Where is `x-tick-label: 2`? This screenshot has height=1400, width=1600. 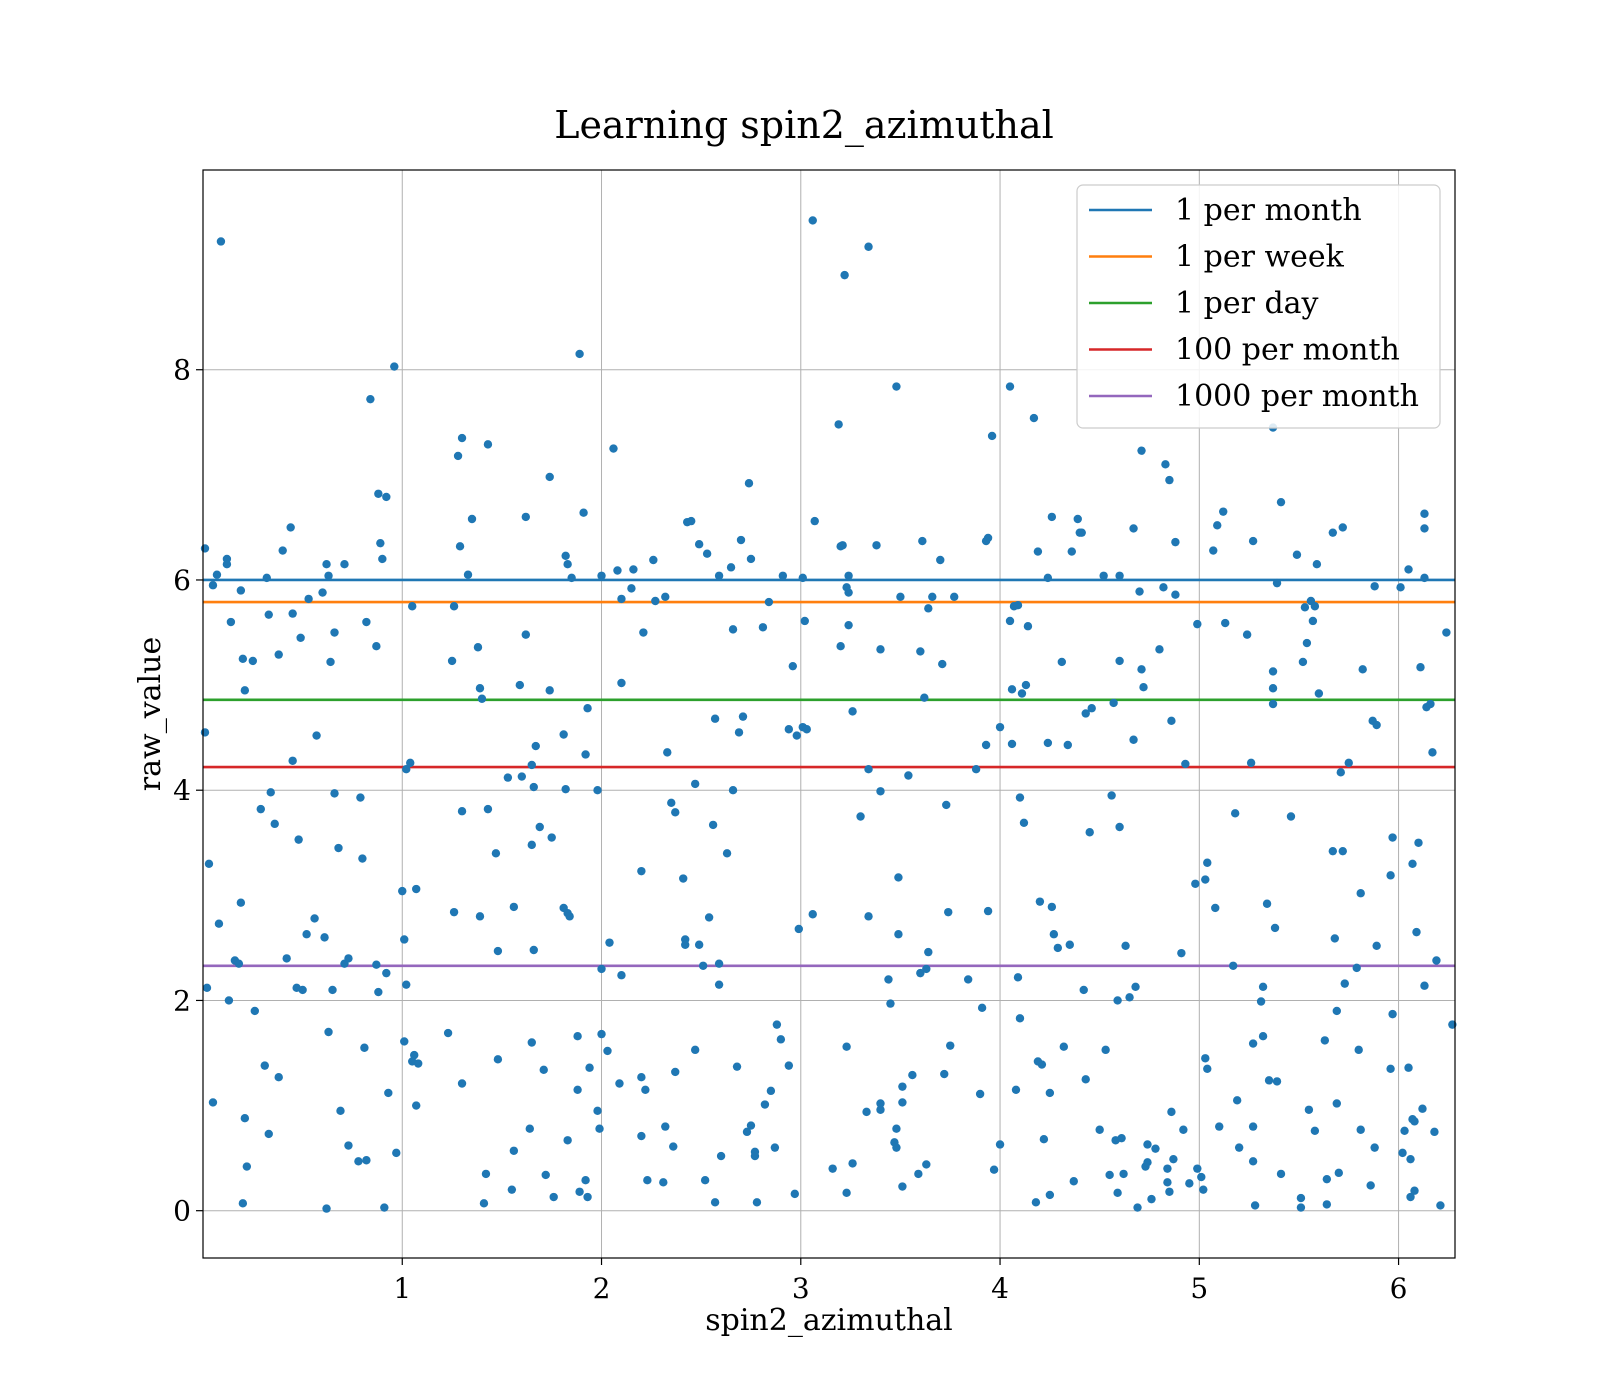 x-tick-label: 2 is located at coordinates (602, 1288).